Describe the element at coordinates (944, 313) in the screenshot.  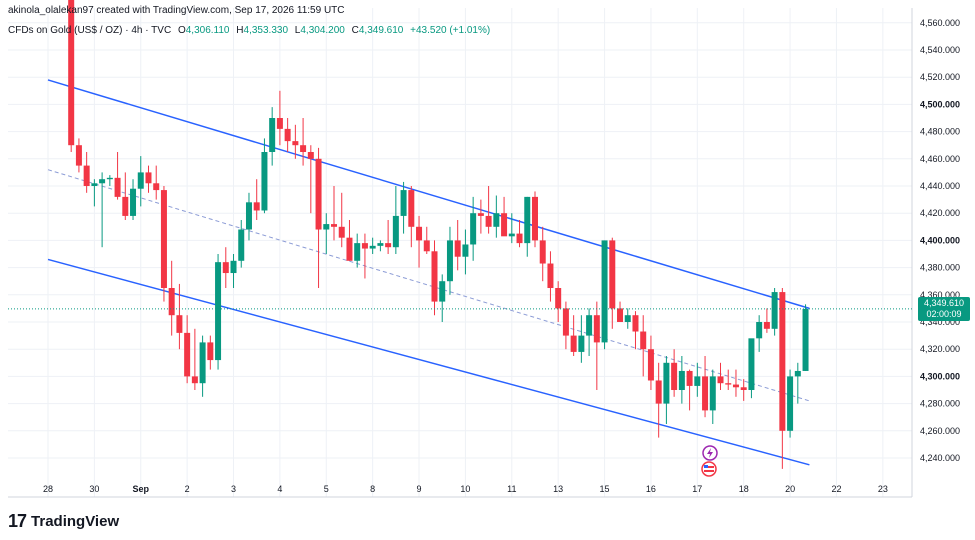
I see `bar-countdown: 02:00:09` at that location.